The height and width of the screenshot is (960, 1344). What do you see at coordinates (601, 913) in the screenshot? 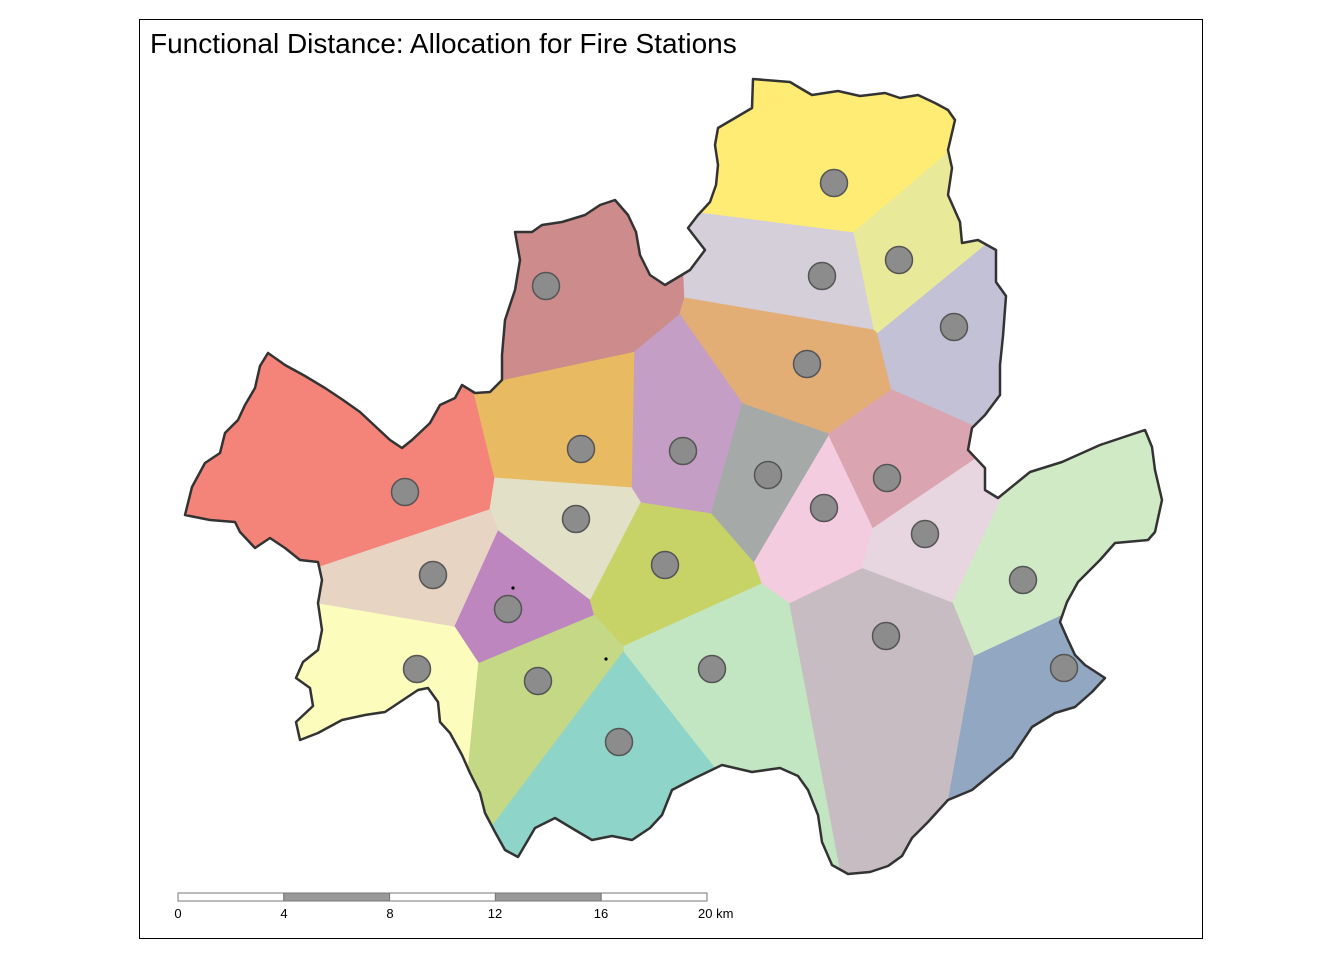
I see `scale-tick-label: 16` at bounding box center [601, 913].